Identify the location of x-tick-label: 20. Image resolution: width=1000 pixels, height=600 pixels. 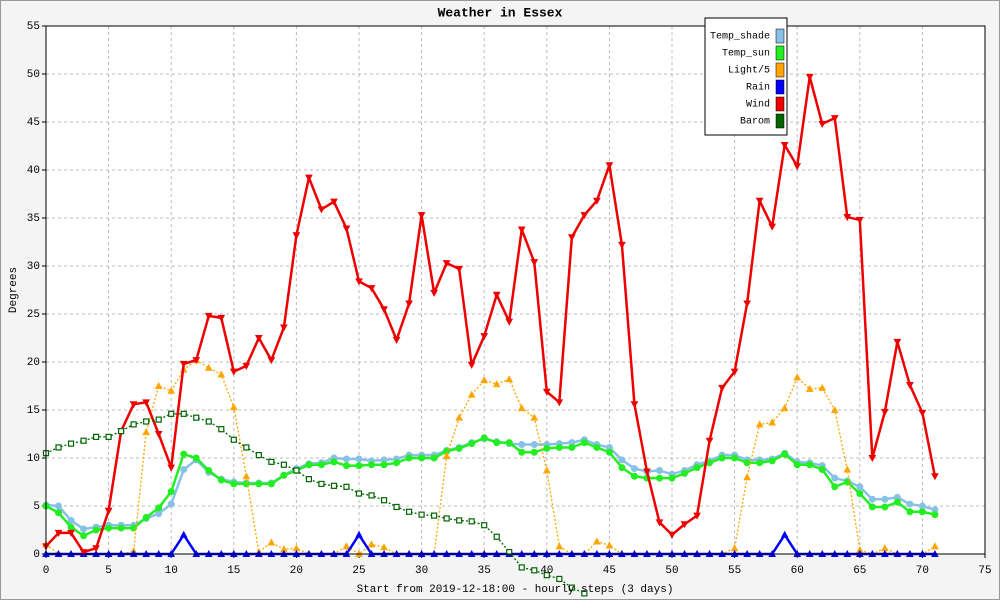
(296, 571).